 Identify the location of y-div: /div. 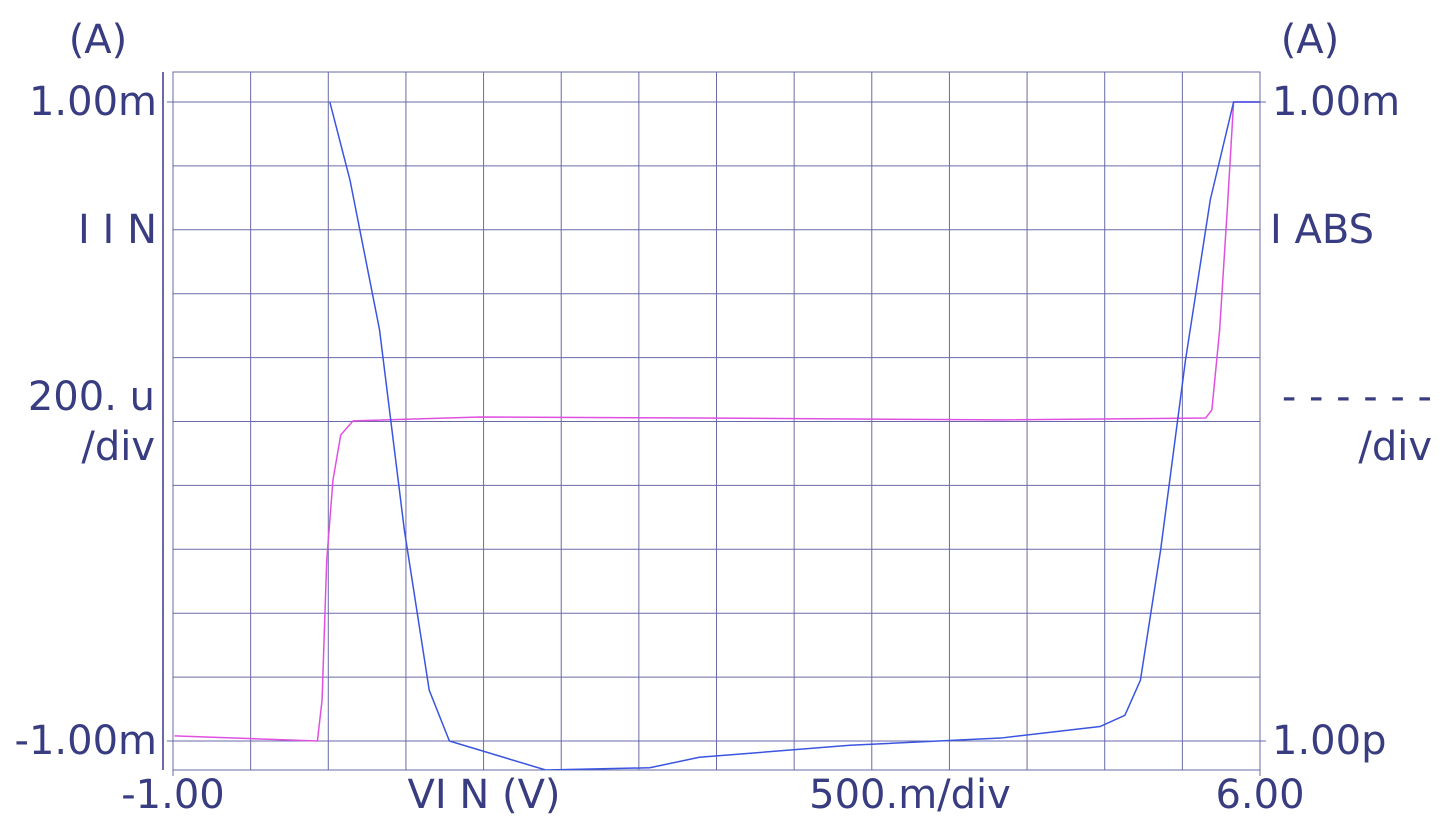
(118, 447).